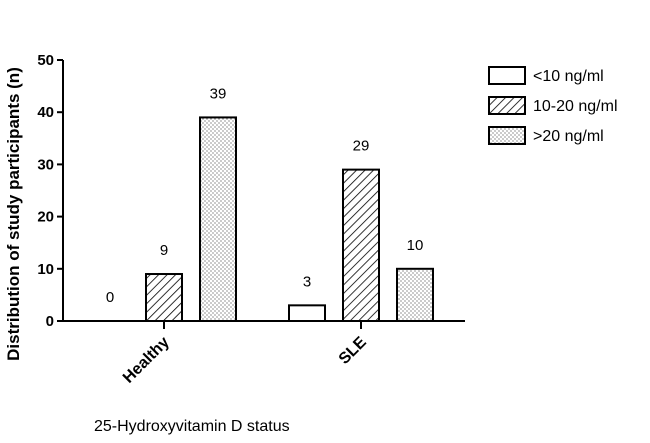 The image size is (650, 443). What do you see at coordinates (146, 360) in the screenshot?
I see `x-tick-label: Healthy` at bounding box center [146, 360].